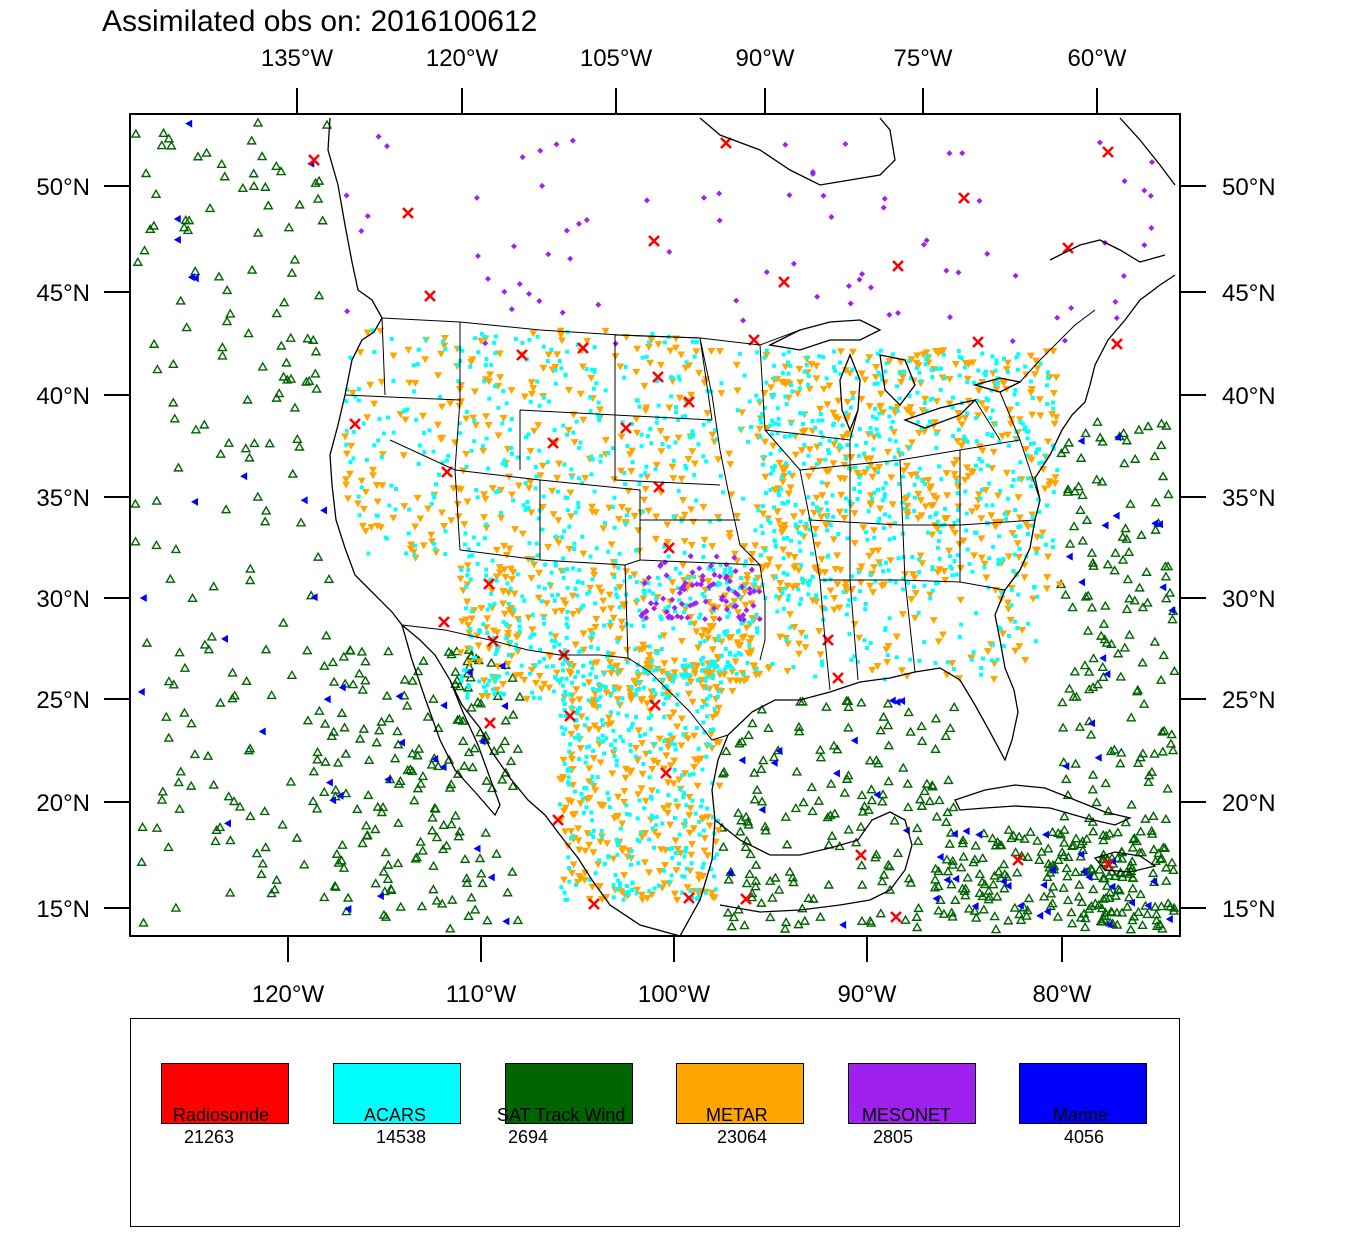  What do you see at coordinates (940, 857) in the screenshot?
I see `marine-marker` at bounding box center [940, 857].